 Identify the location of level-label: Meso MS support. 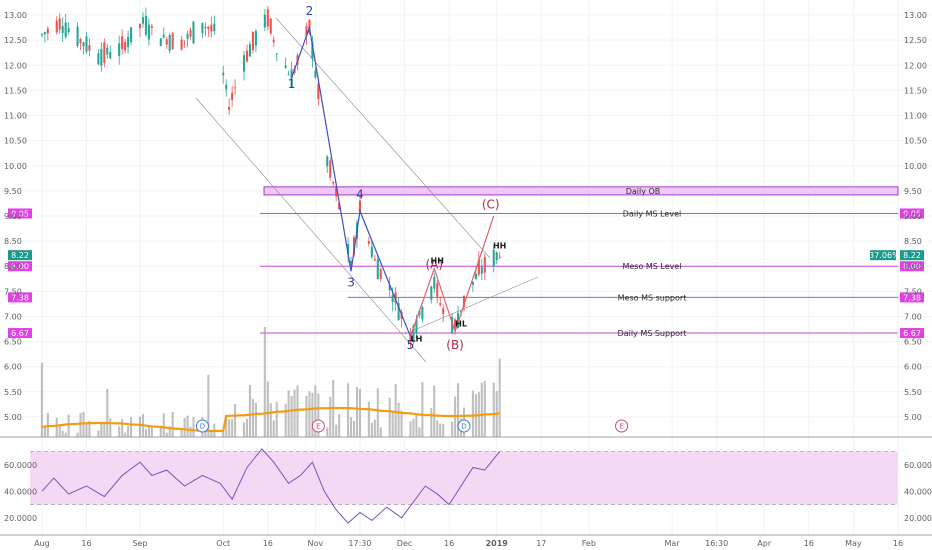
(652, 297).